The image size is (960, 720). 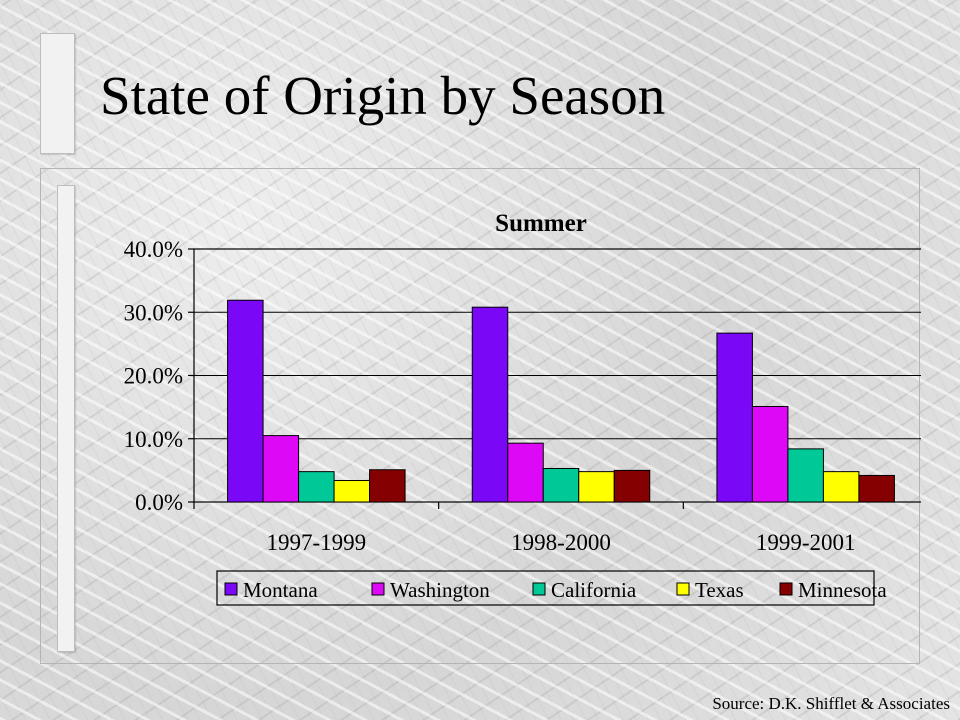 I want to click on legend-label-minnesota: Minnesota, so click(x=842, y=590).